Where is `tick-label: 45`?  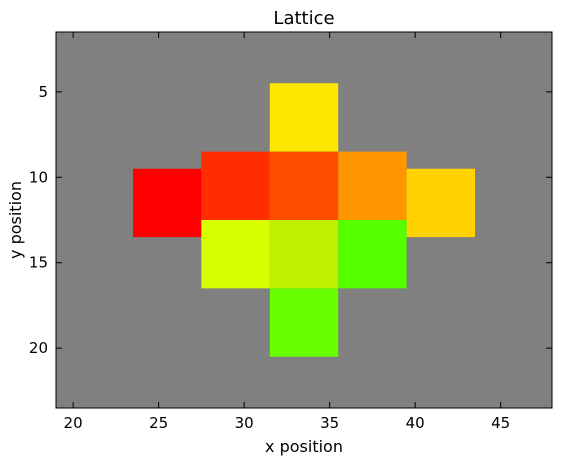 tick-label: 45 is located at coordinates (500, 423).